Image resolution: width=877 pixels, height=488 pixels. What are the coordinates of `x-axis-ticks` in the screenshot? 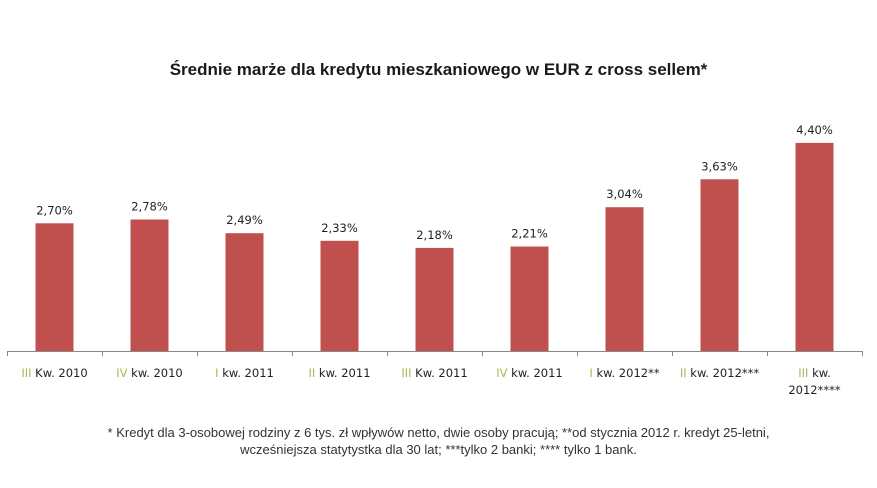 It's located at (435, 353).